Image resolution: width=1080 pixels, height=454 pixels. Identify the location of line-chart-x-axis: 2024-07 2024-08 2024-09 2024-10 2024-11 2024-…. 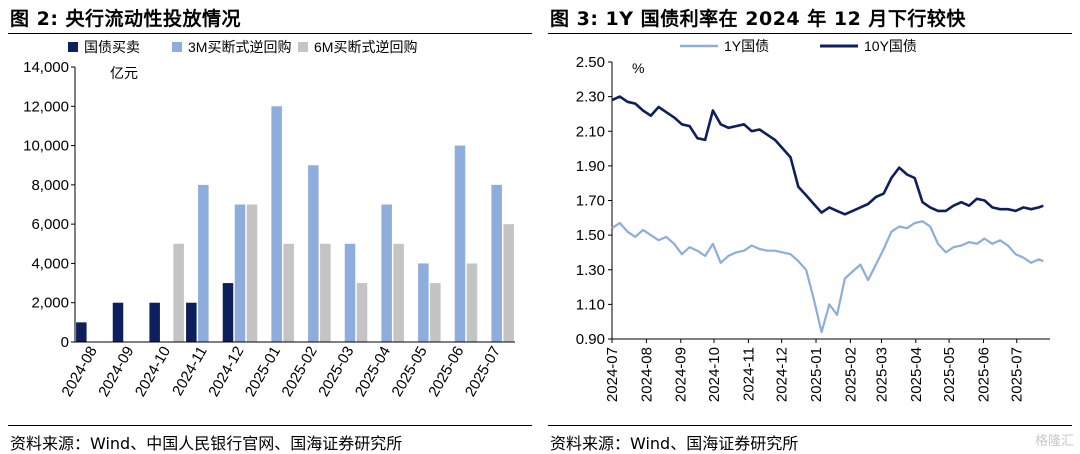
(827, 370).